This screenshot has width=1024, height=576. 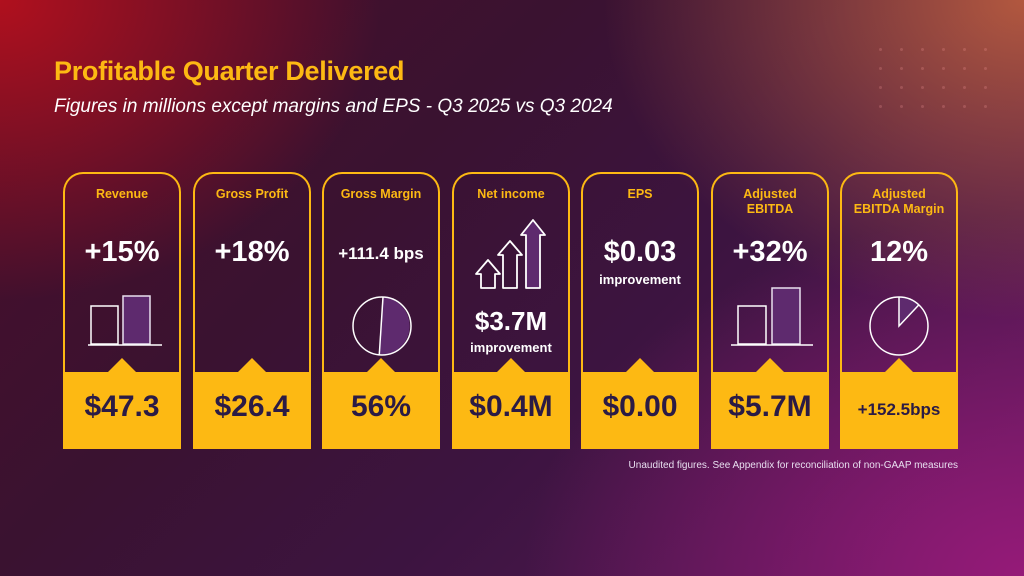 I want to click on kpi-card-adjusted-ebitda-margin: Adjusted EBITDA Margin 12% +152.5bps, so click(x=899, y=310).